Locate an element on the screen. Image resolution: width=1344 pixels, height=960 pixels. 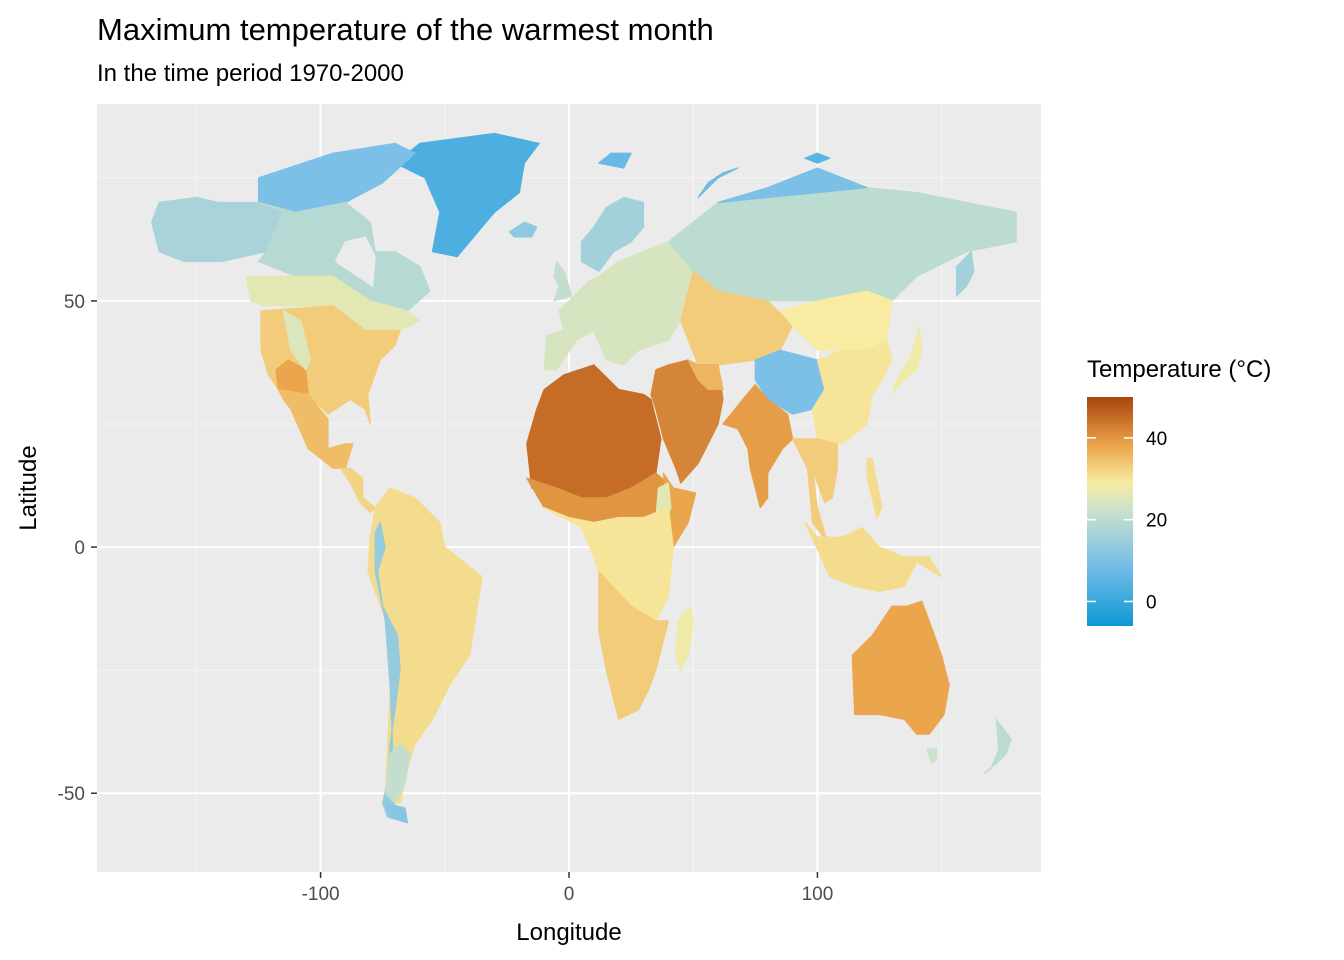
y-tick-label: 0 is located at coordinates (79, 548).